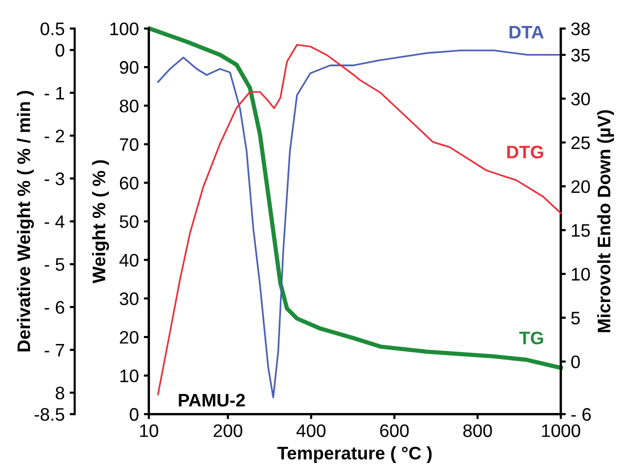  What do you see at coordinates (228, 431) in the screenshot?
I see `x-tick-label: 200` at bounding box center [228, 431].